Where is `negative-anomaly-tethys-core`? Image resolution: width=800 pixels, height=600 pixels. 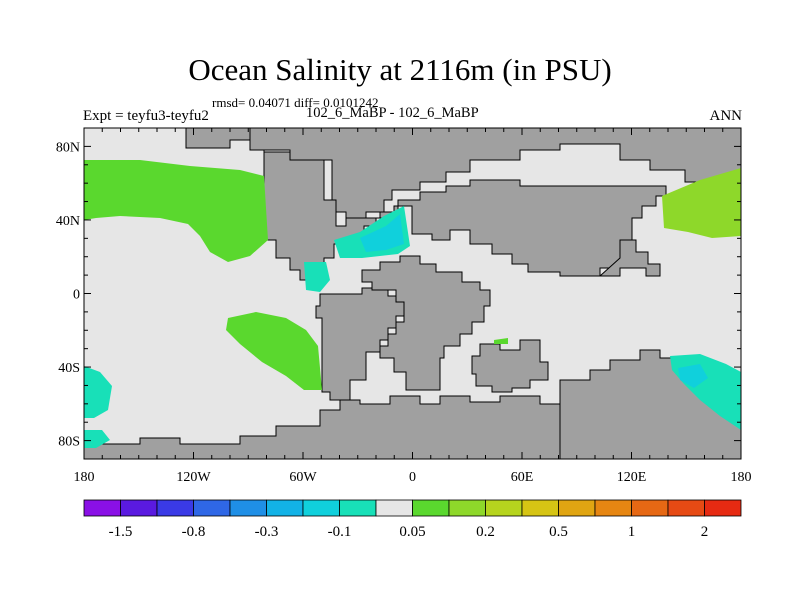
negative-anomaly-tethys-core is located at coordinates (382, 233).